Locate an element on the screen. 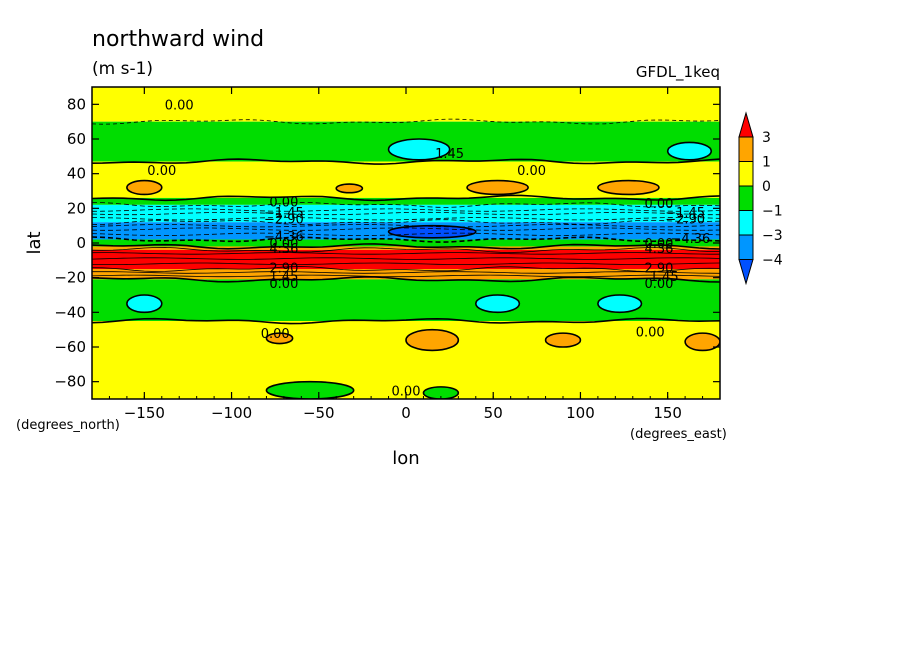 Image resolution: width=904 pixels, height=654 pixels. contour-label-9: 4.36 is located at coordinates (283, 249).